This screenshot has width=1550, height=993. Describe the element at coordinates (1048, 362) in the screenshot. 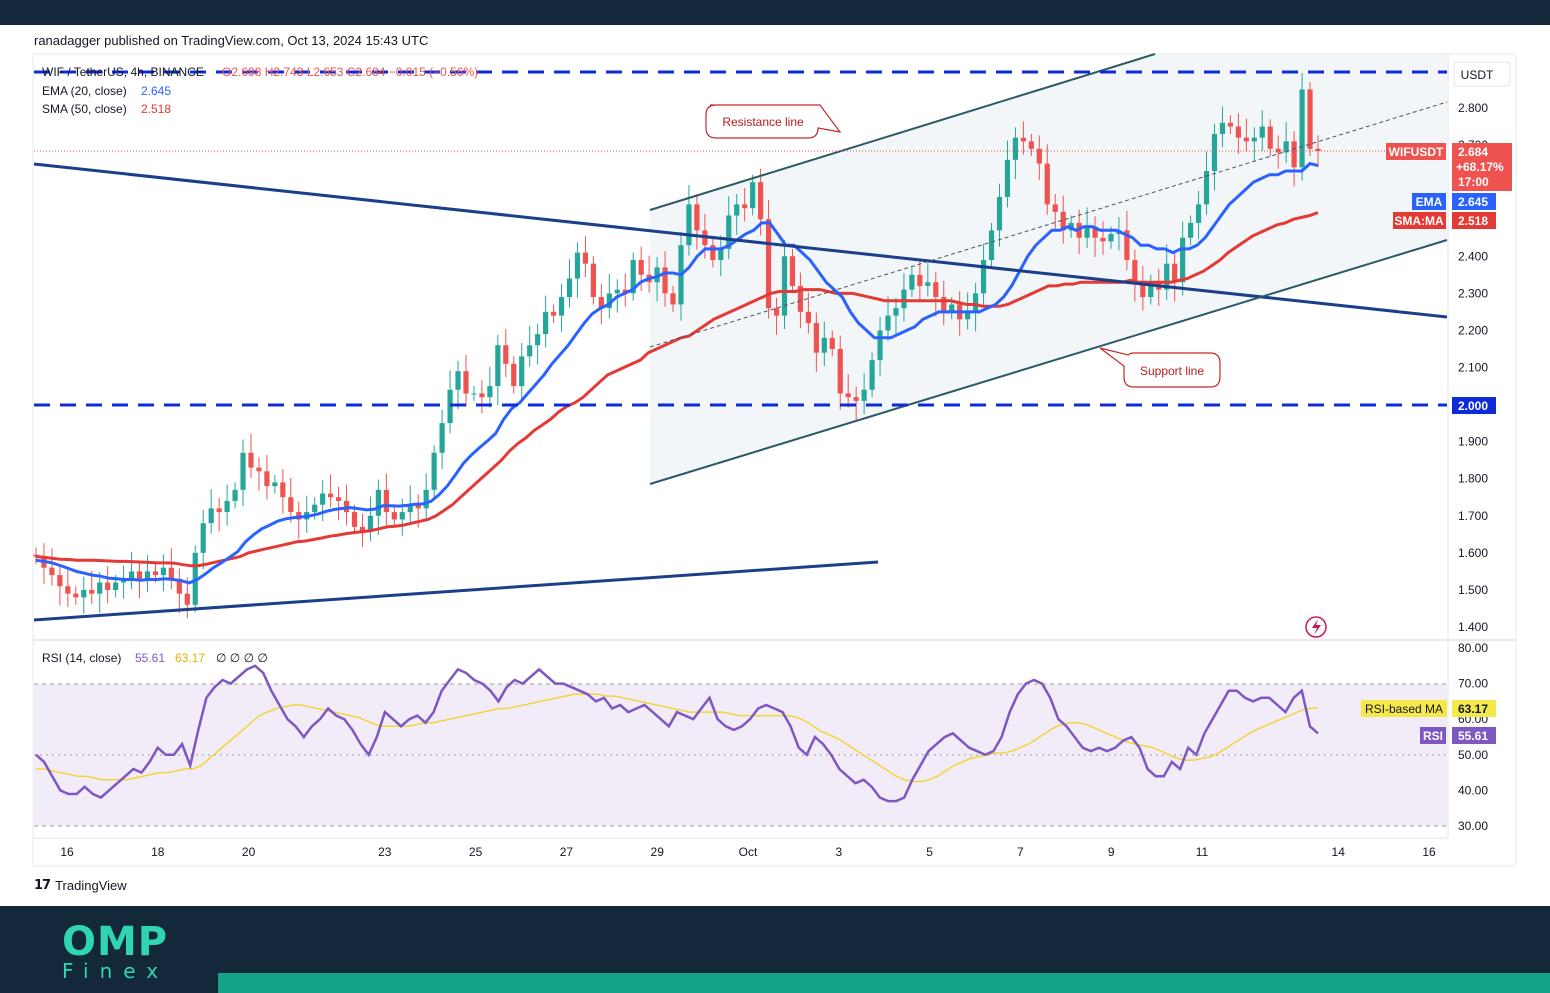

I see `channel-lower-line` at that location.